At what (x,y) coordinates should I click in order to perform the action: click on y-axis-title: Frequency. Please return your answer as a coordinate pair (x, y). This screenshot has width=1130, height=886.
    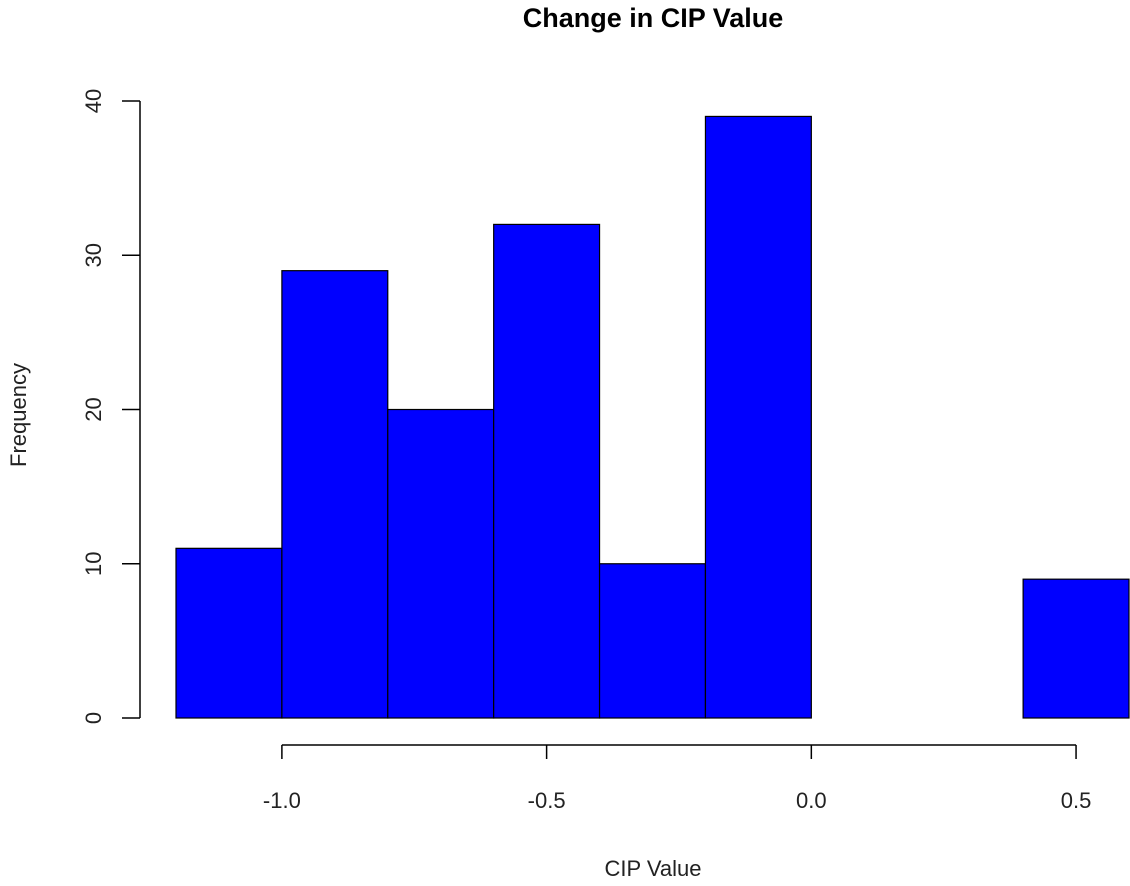
    Looking at the image, I should click on (18, 415).